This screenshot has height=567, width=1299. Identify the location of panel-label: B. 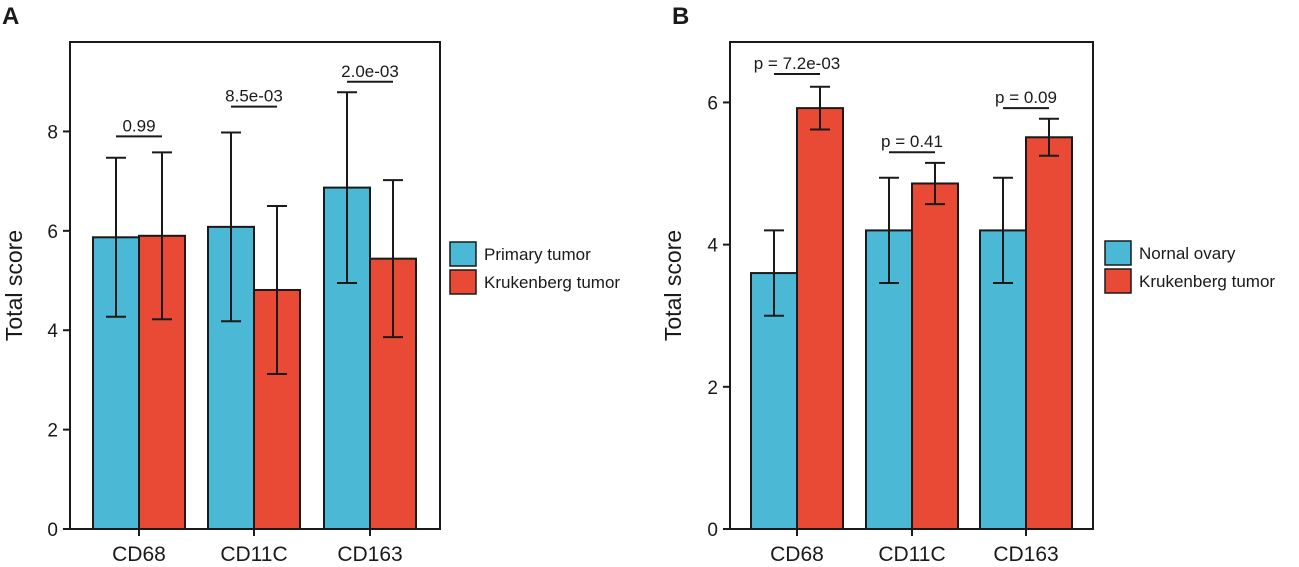
(680, 16).